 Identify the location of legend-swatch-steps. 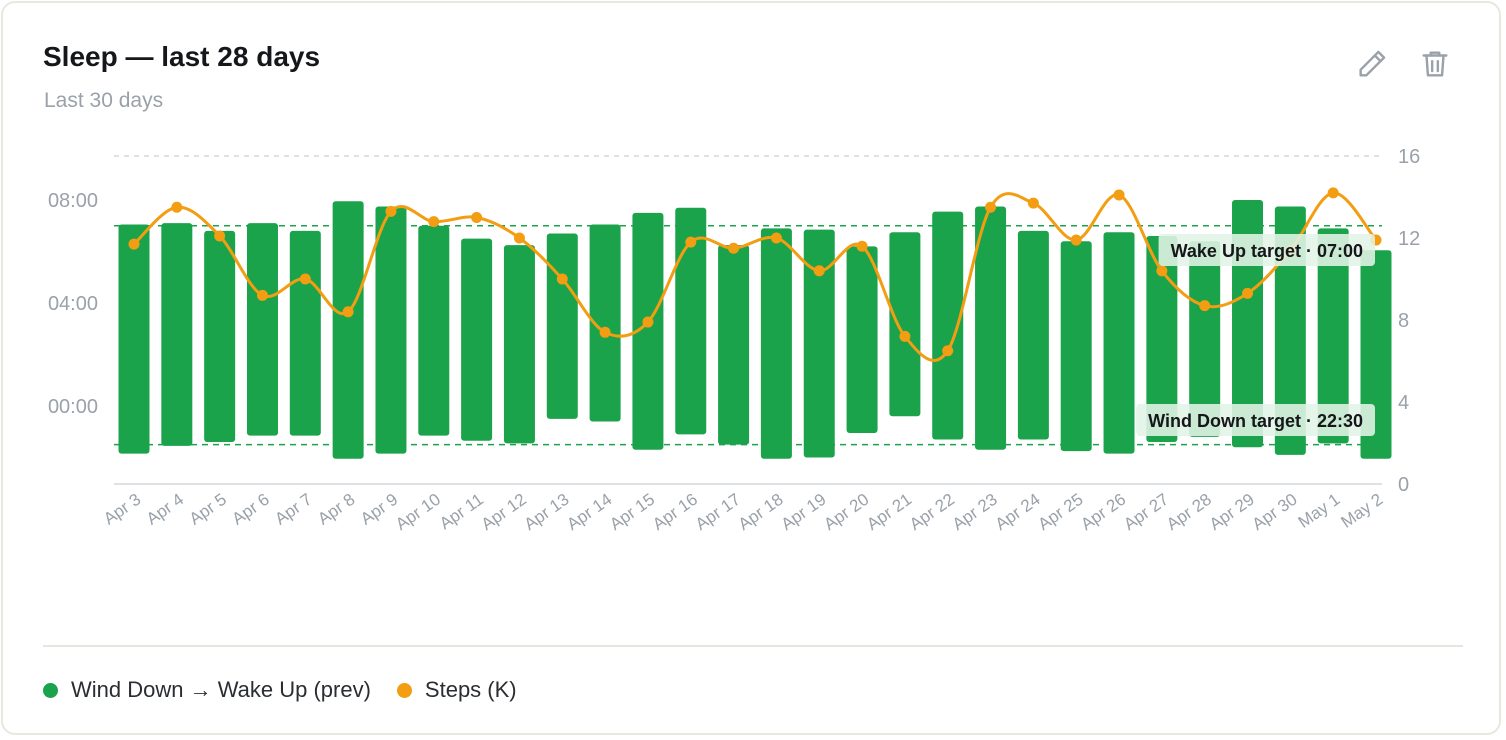
(404, 690).